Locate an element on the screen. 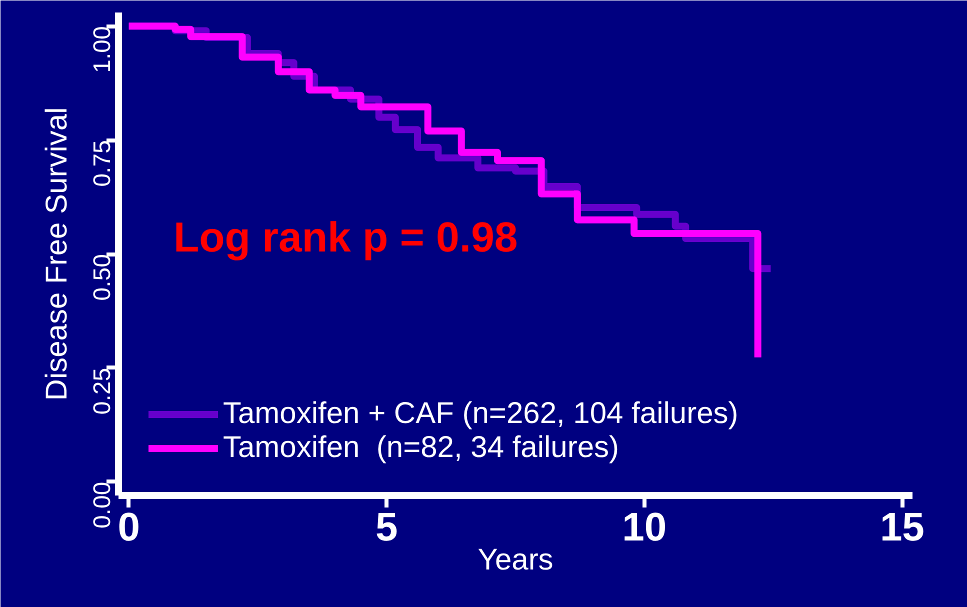  x-axis-title: Years is located at coordinates (516, 560).